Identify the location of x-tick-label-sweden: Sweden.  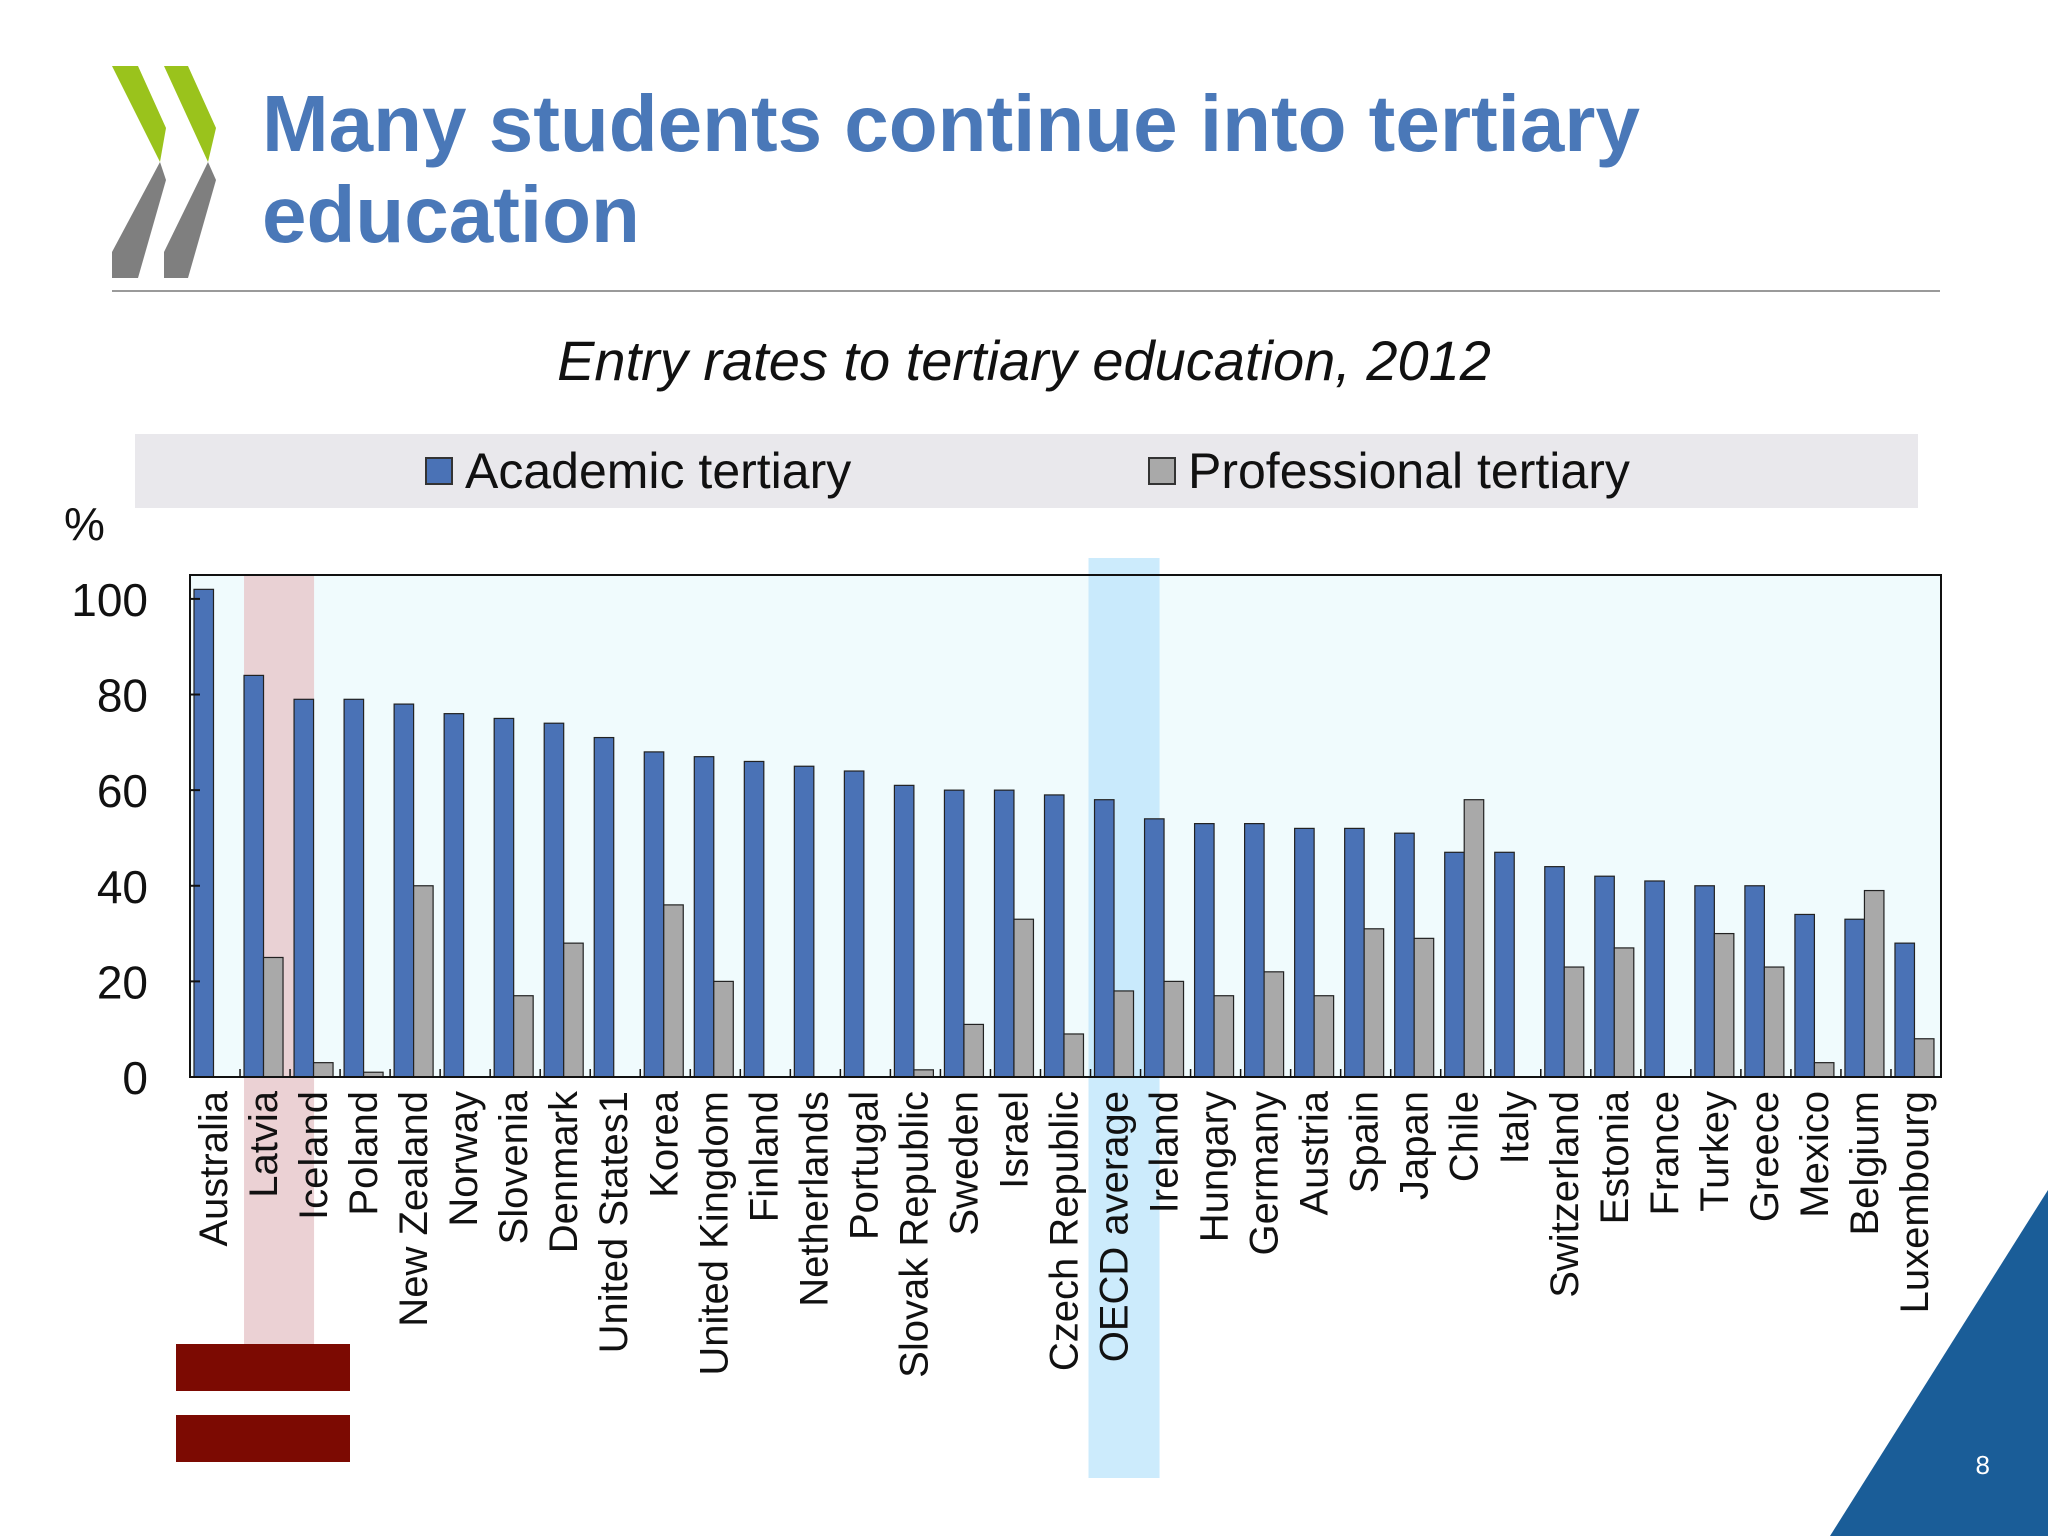
(964, 1163).